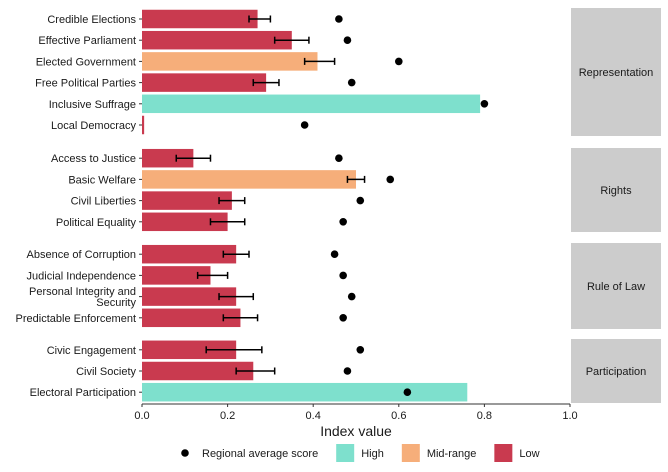  Describe the element at coordinates (141, 416) in the screenshot. I see `x-tick-label: 0.0` at that location.